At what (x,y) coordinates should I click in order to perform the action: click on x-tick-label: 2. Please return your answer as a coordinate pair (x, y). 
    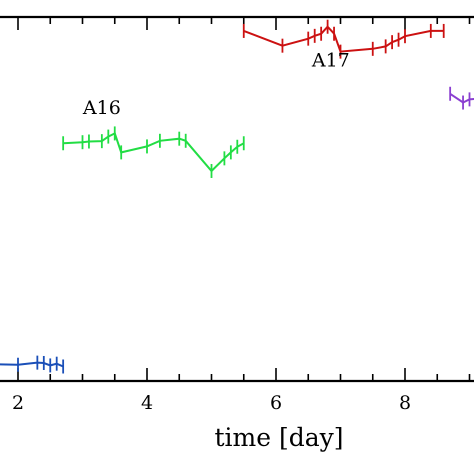
    Looking at the image, I should click on (18, 403).